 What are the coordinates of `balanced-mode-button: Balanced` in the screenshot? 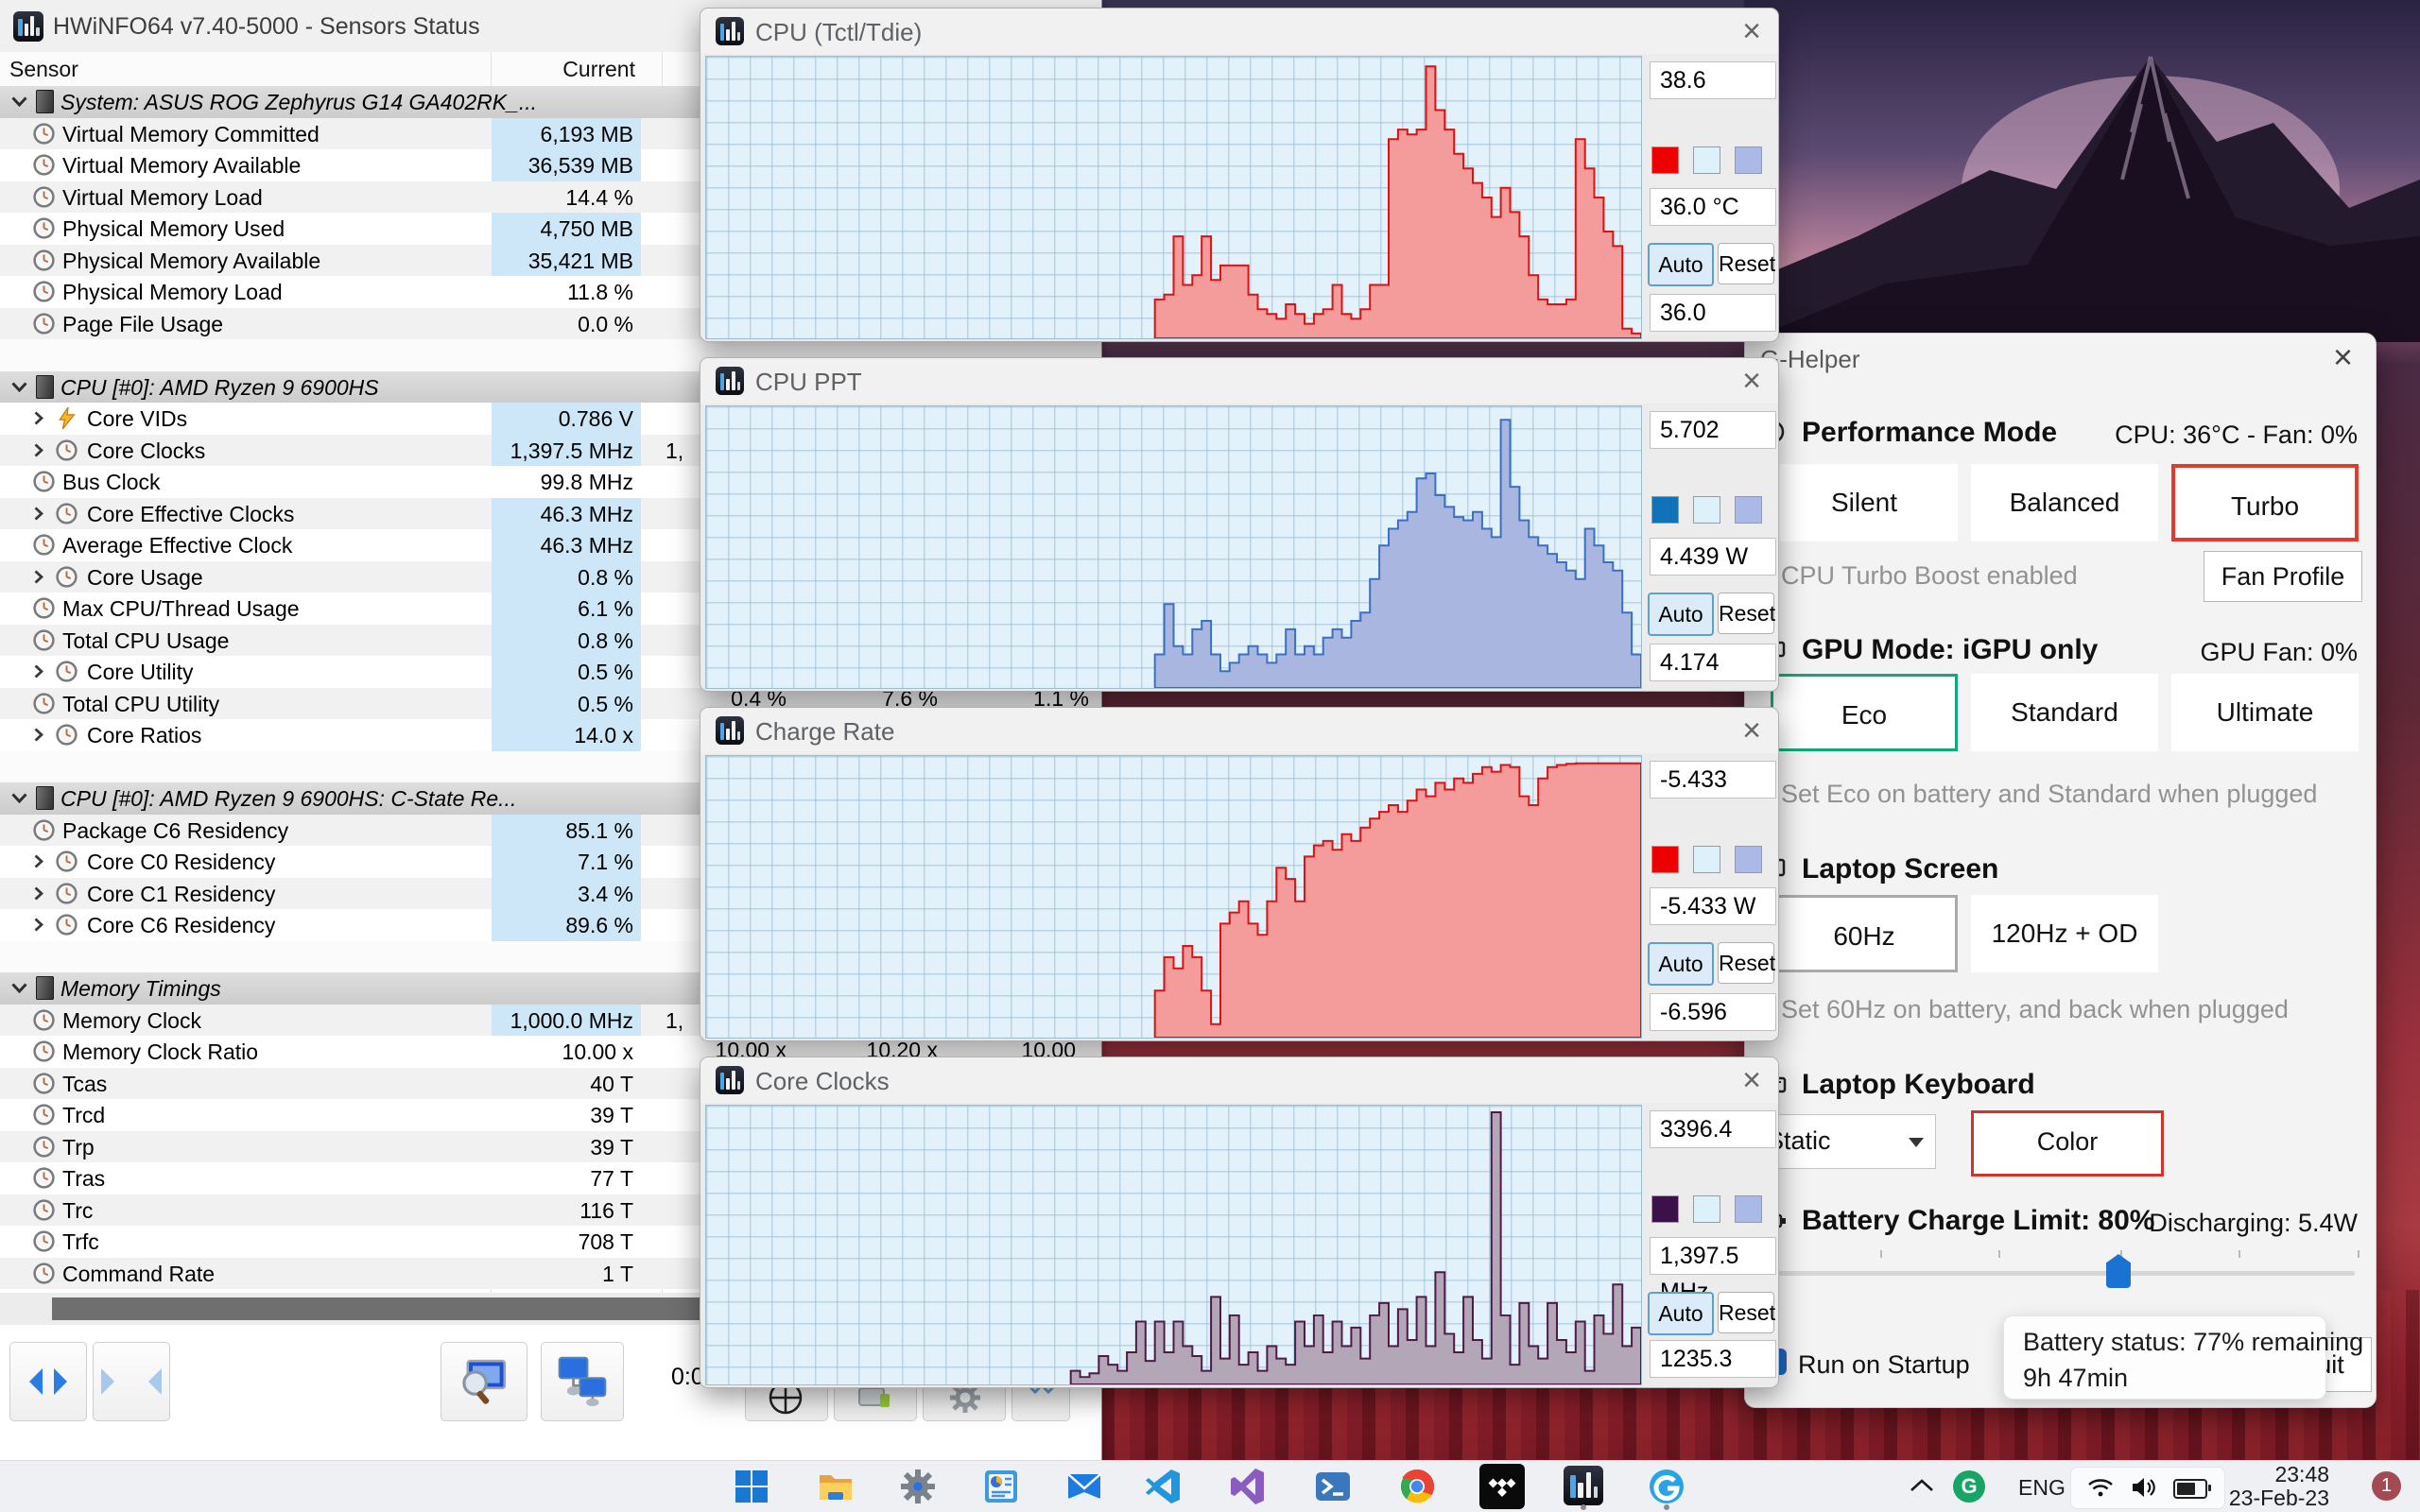 It's located at (2064, 502).